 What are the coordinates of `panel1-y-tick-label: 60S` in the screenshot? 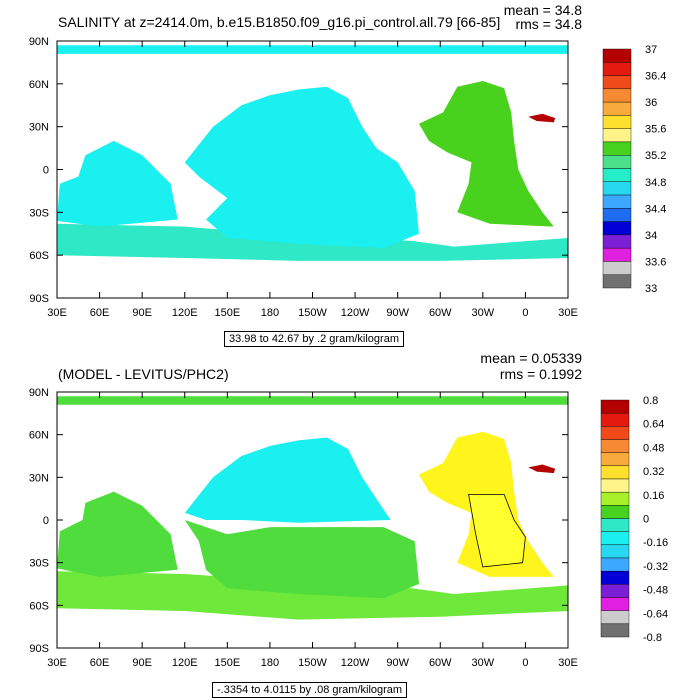 It's located at (39, 256).